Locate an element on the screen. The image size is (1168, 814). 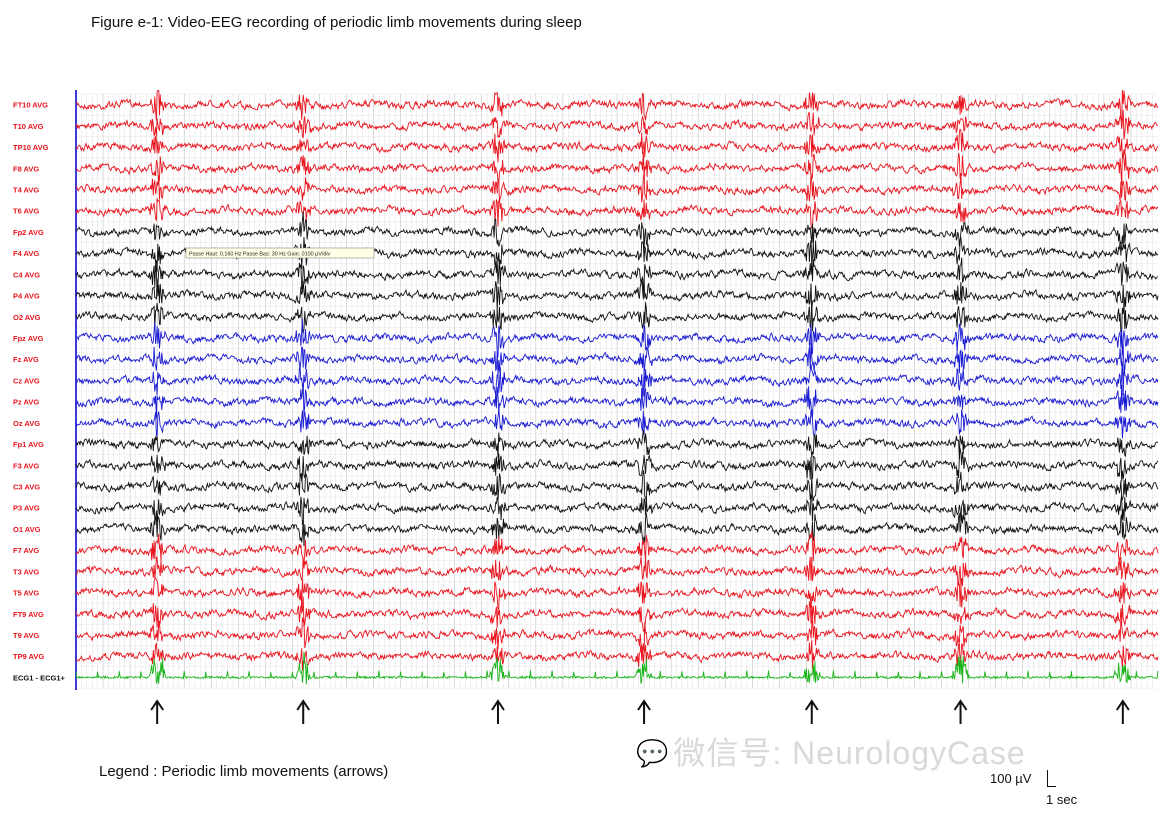
eeg-trace-t6-avg is located at coordinates (617, 214).